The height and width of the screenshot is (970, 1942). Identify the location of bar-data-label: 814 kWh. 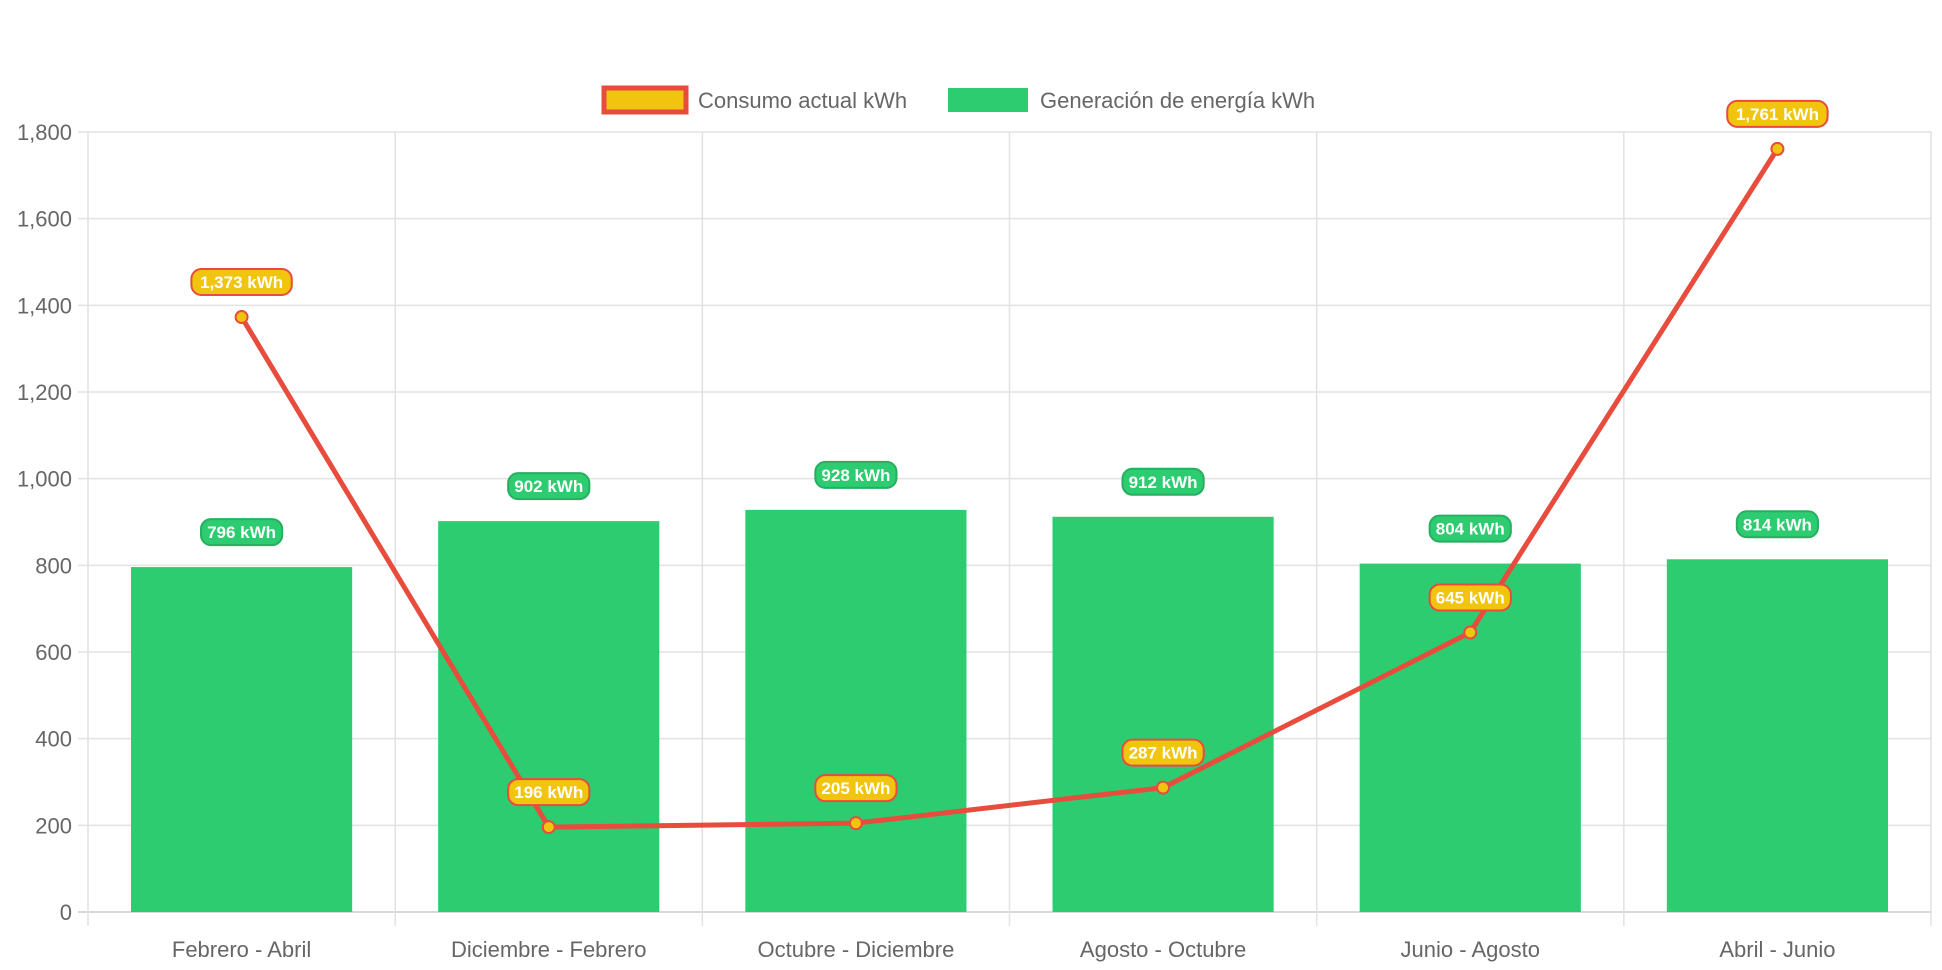
(1777, 524).